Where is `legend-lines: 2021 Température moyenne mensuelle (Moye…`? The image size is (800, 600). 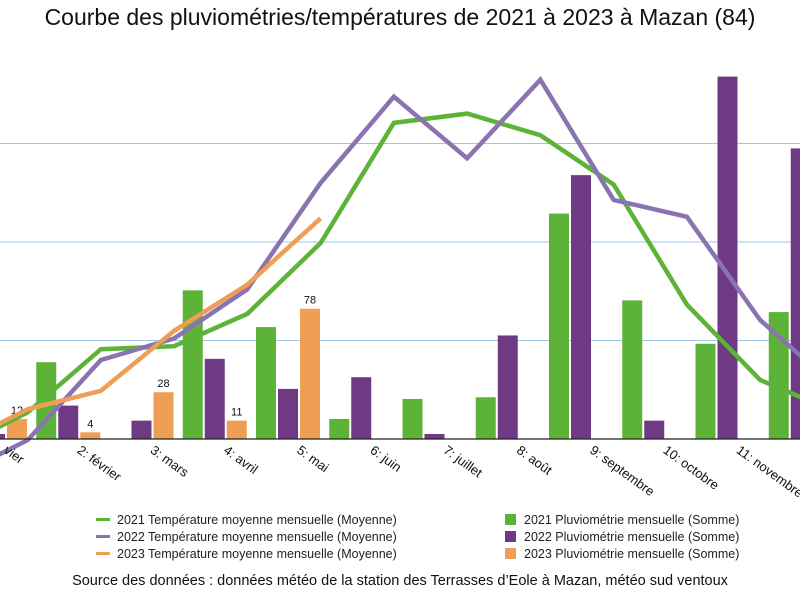
legend-lines: 2021 Température moyenne mensuelle (Moye… is located at coordinates (246, 536).